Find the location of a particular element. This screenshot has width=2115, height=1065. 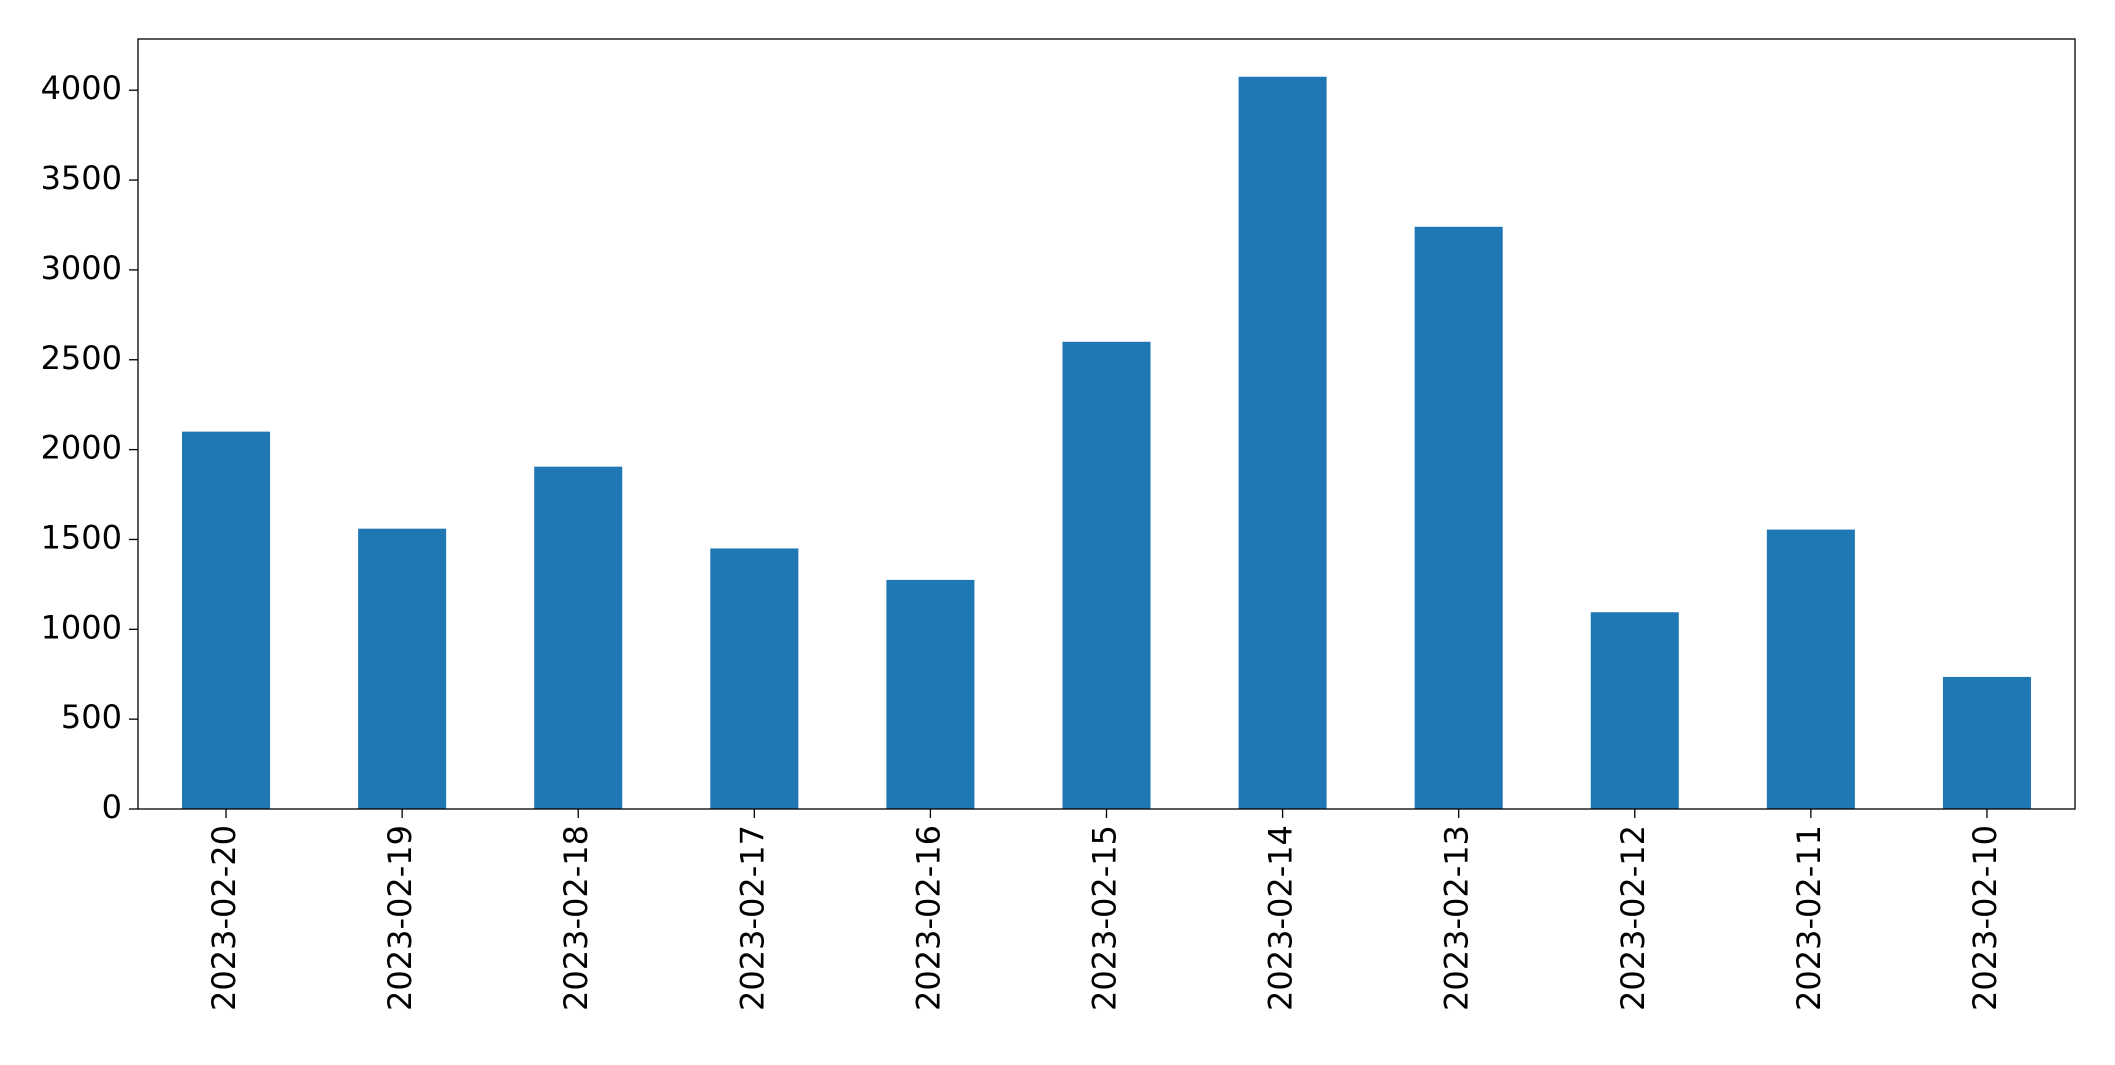

y-tick-label: 500 is located at coordinates (91, 717).